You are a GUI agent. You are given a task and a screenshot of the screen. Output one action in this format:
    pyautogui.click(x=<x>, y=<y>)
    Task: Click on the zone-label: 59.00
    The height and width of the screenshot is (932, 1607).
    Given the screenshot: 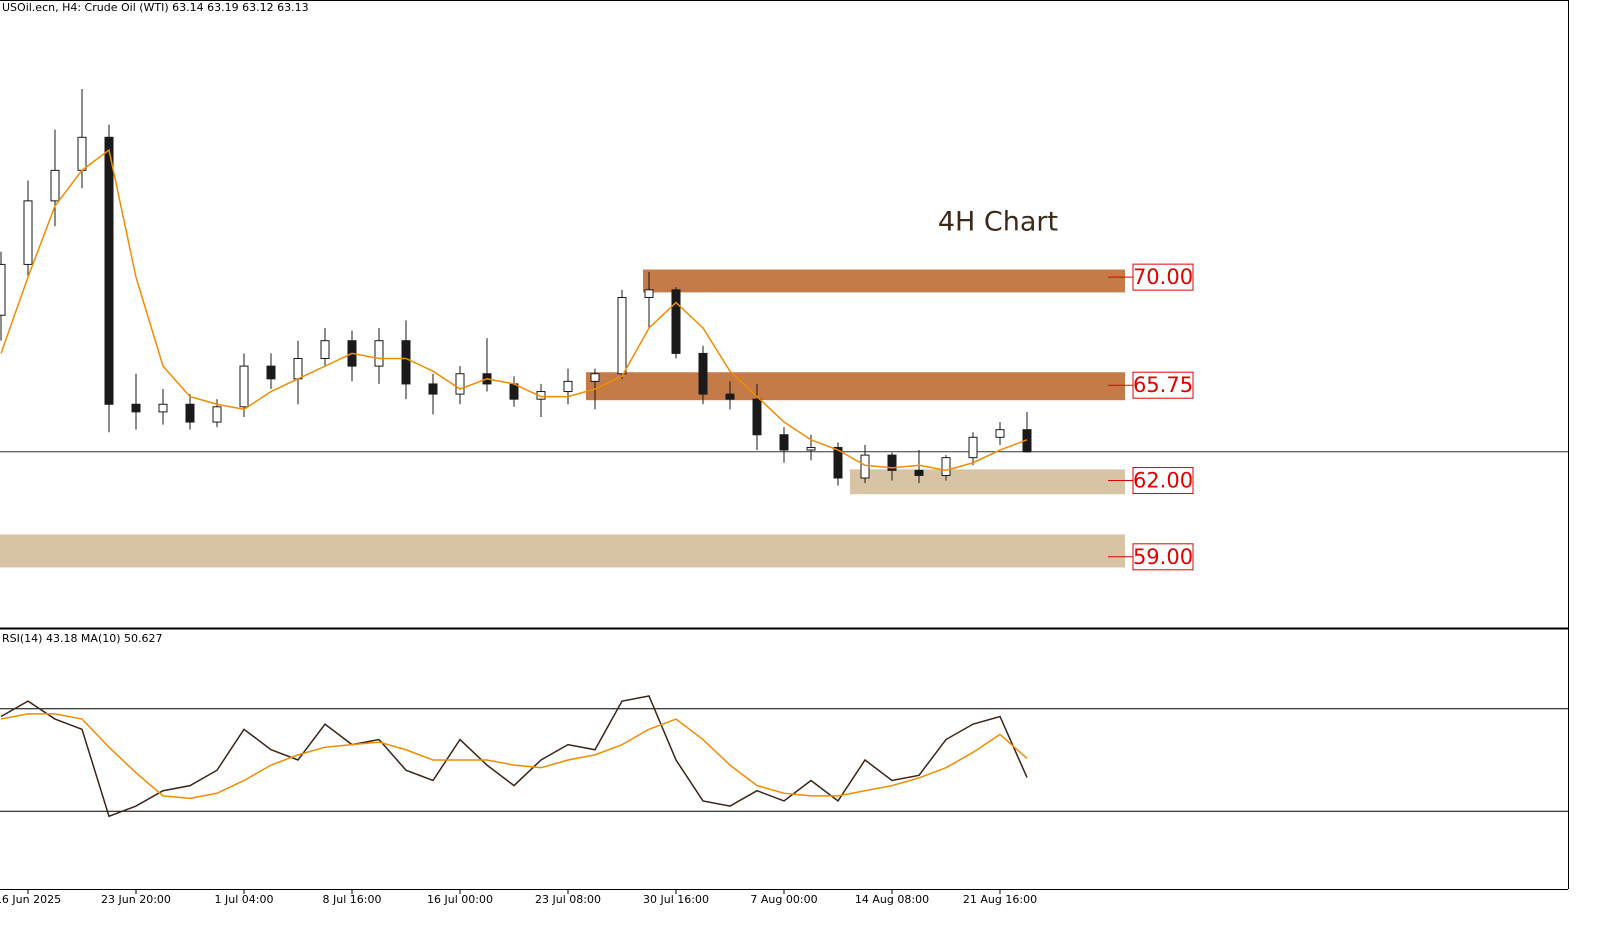 What is the action you would take?
    pyautogui.click(x=1163, y=557)
    